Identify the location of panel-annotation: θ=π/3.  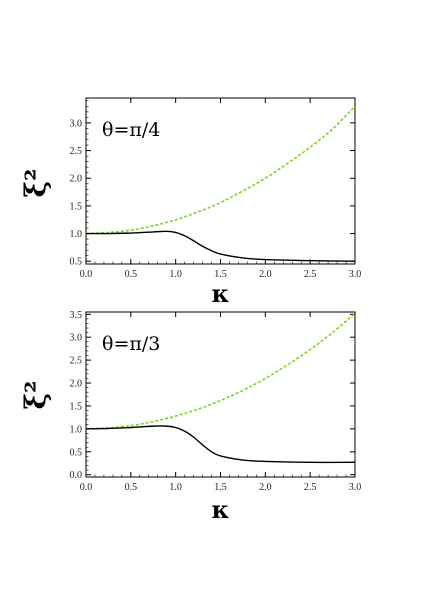
(131, 344).